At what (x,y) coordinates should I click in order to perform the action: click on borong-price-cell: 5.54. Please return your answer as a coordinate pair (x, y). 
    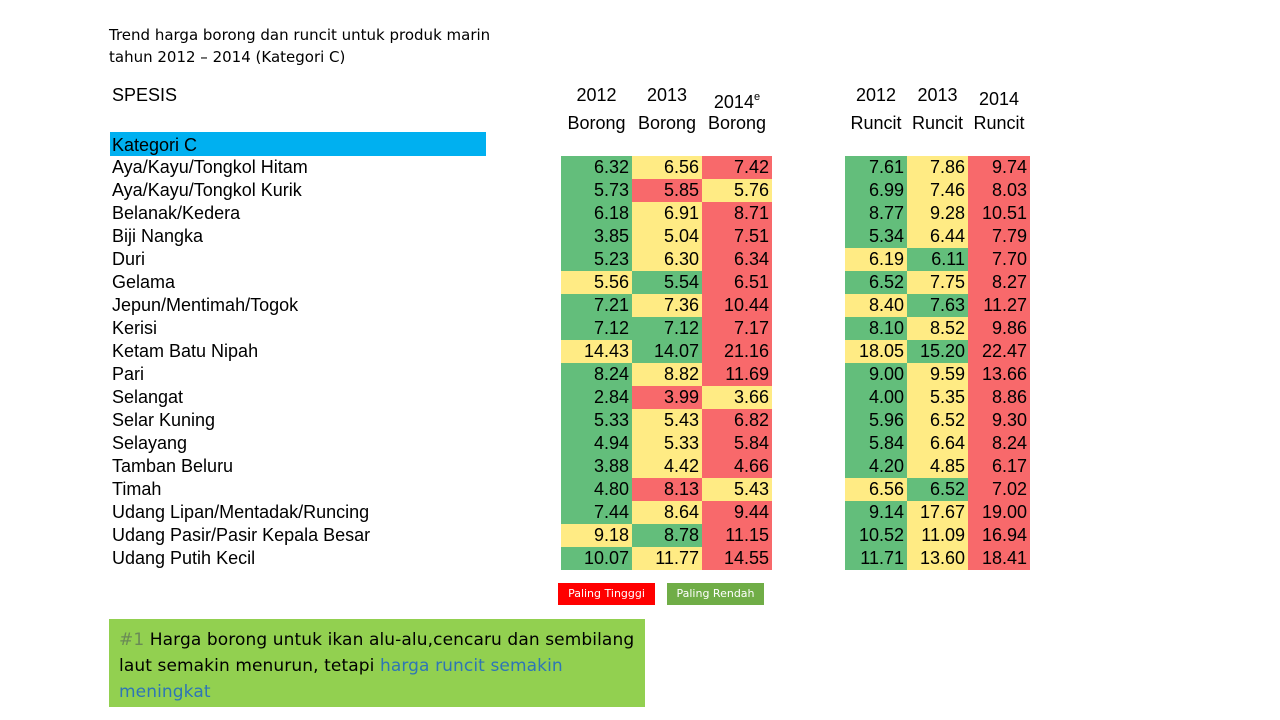
    Looking at the image, I should click on (667, 282).